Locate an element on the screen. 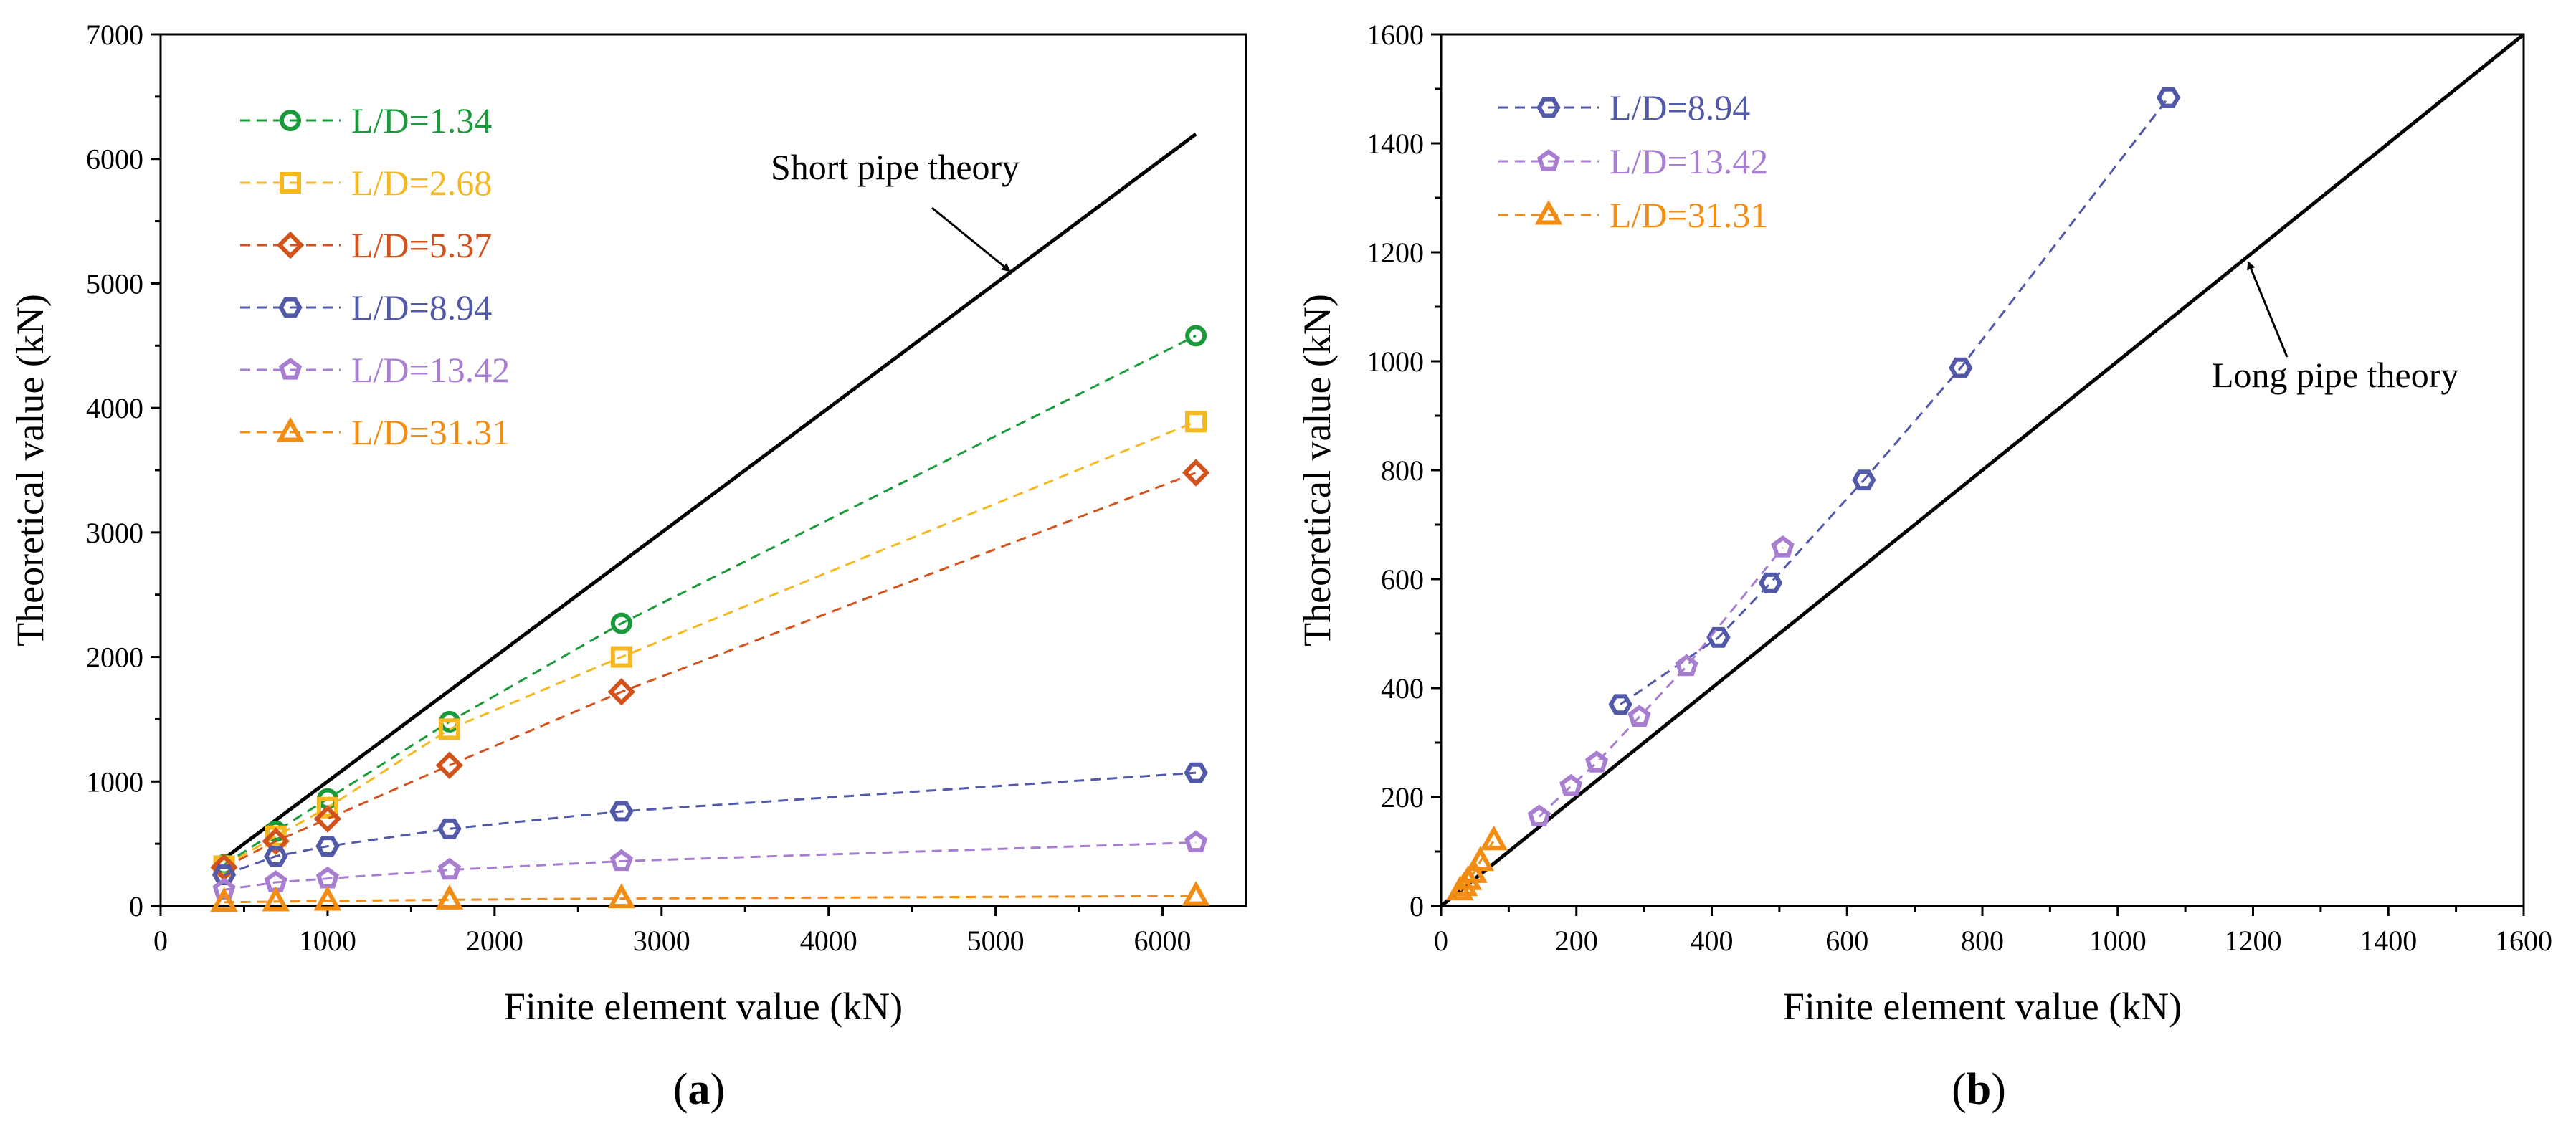 The height and width of the screenshot is (1121, 2576). legend-entry: L/D=5.37 is located at coordinates (366, 245).